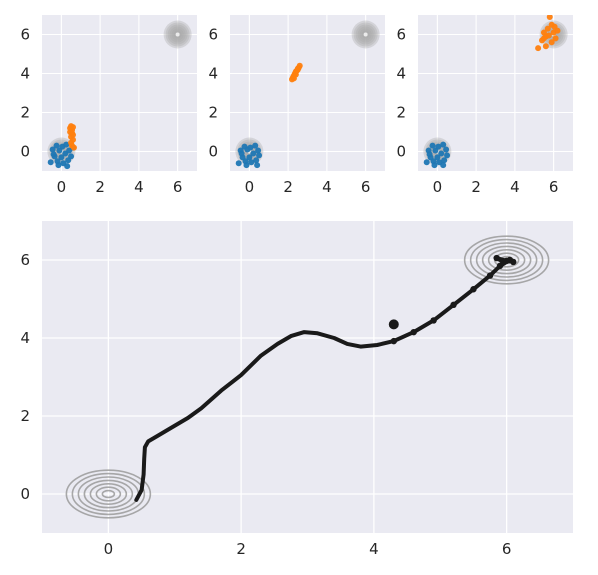 This screenshot has height=575, width=598. I want to click on top-right-panel: 0 2 4 6 0 2 4 6, so click(484, 105).